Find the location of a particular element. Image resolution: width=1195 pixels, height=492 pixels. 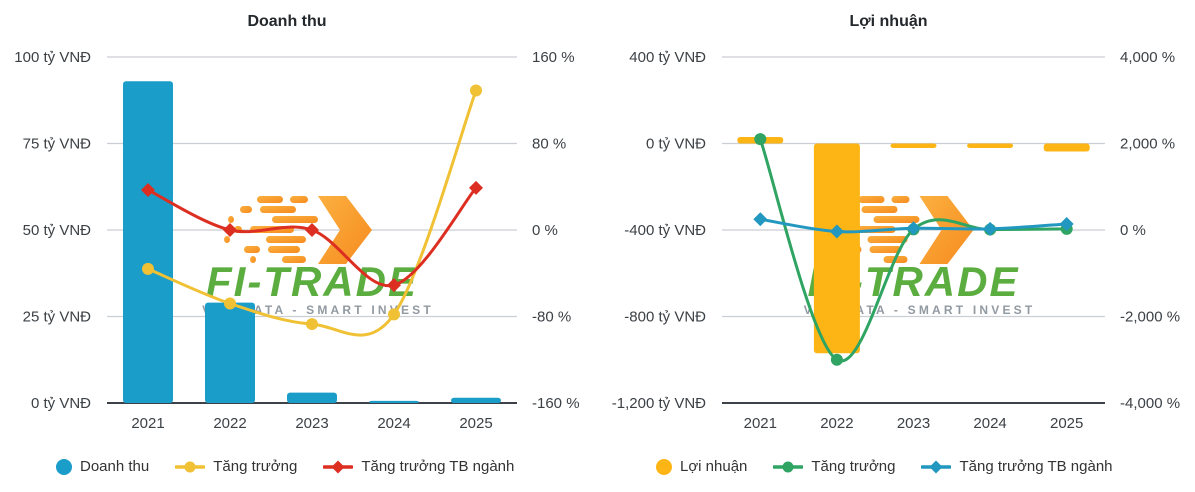

loi-nhuan-legend-marker-icon is located at coordinates (664, 466).